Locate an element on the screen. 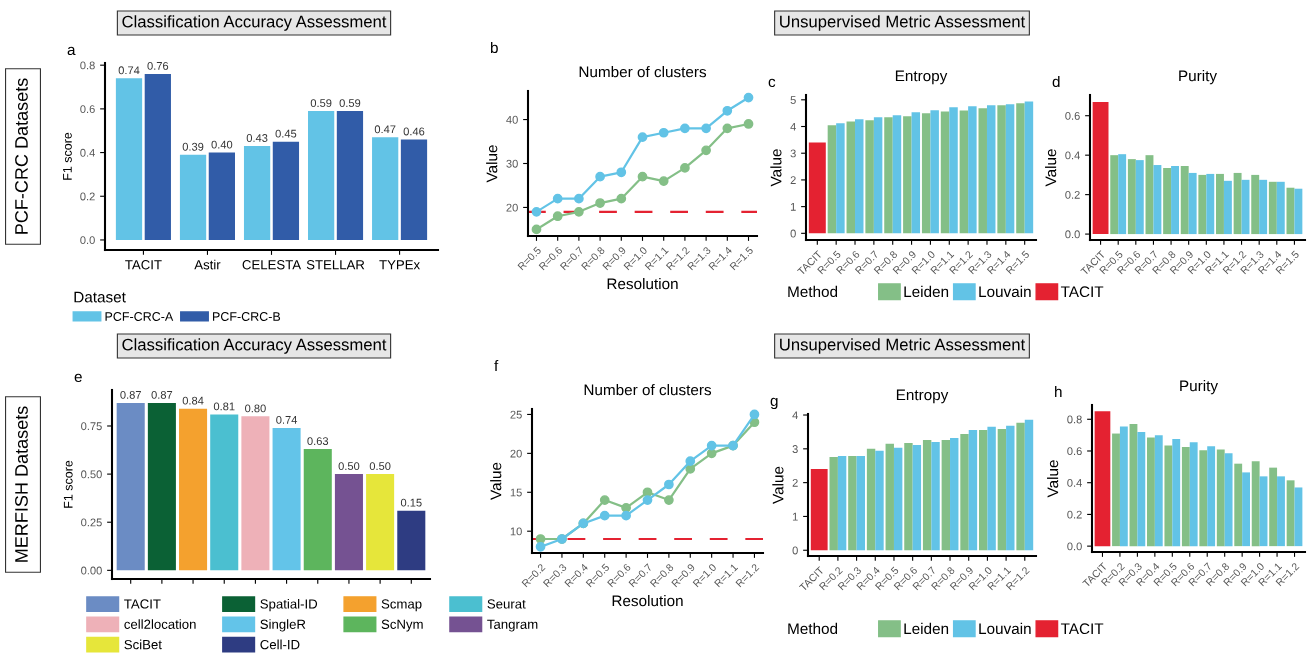 Image resolution: width=1315 pixels, height=653 pixels. text: b is located at coordinates (494, 47).